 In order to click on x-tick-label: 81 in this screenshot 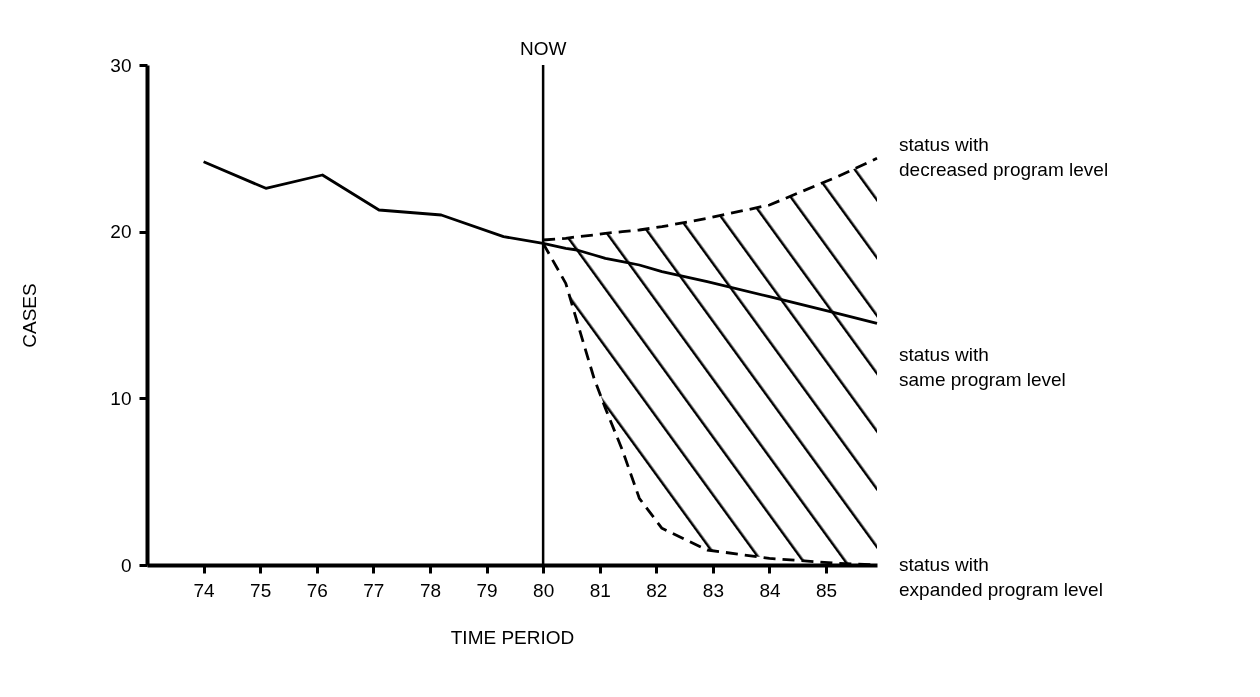, I will do `click(600, 590)`.